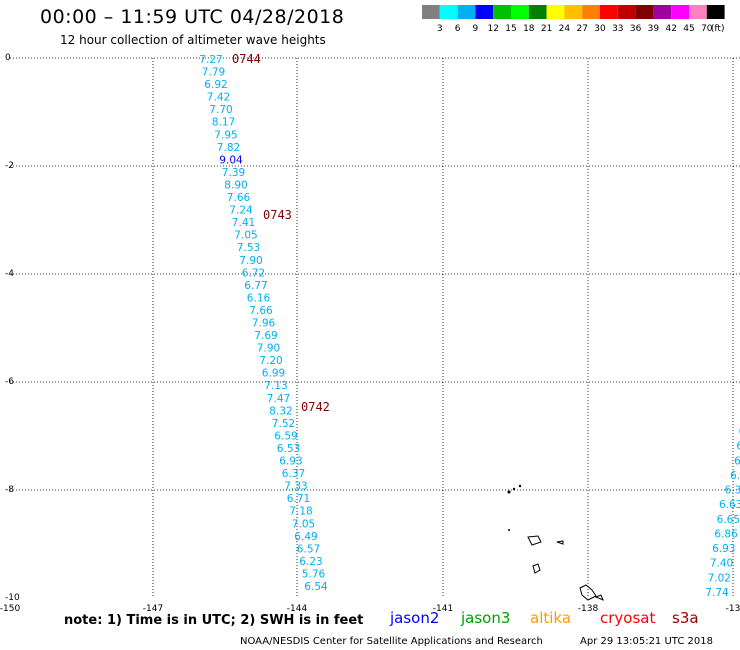 Image resolution: width=740 pixels, height=650 pixels. What do you see at coordinates (458, 29) in the screenshot?
I see `legend-label: 6` at bounding box center [458, 29].